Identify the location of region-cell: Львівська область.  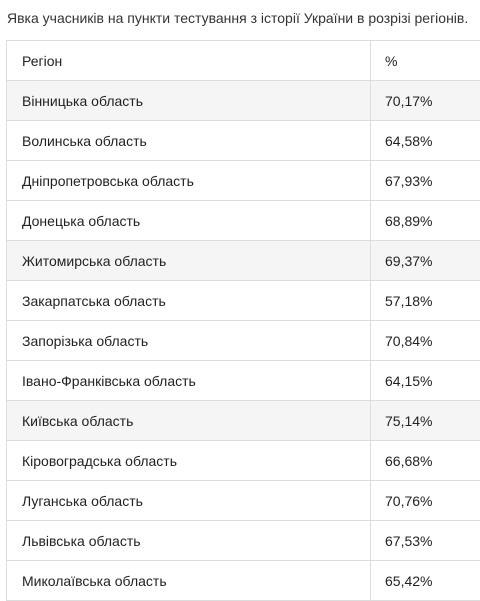
(189, 540).